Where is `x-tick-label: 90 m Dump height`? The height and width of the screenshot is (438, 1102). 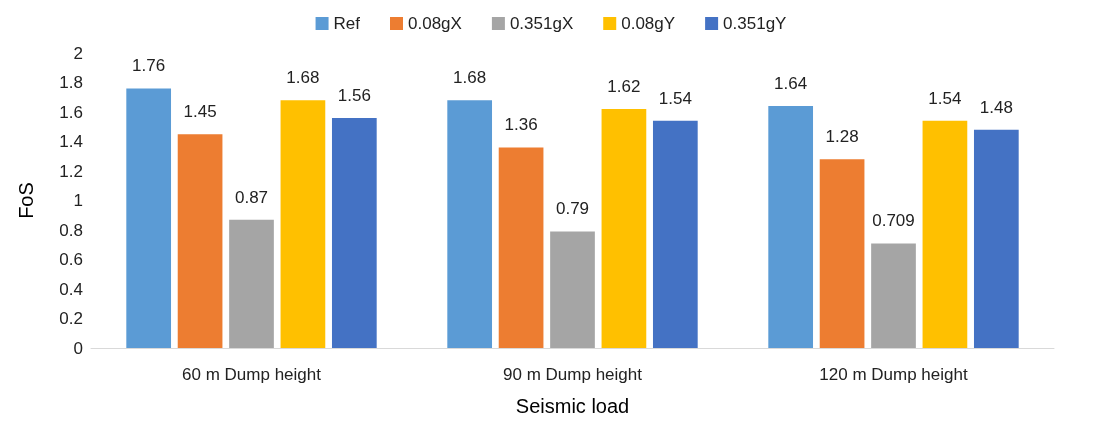 x-tick-label: 90 m Dump height is located at coordinates (573, 374).